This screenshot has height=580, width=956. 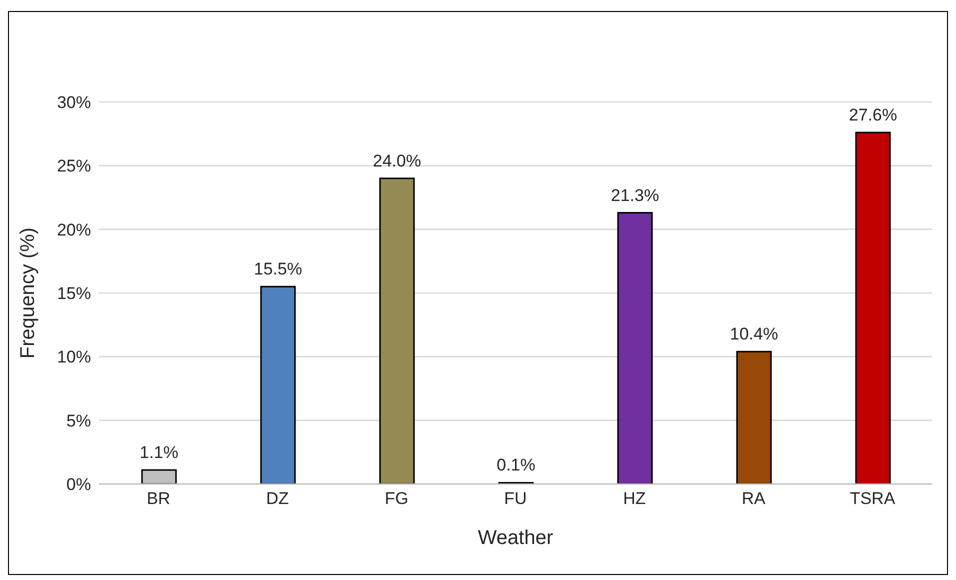 What do you see at coordinates (159, 452) in the screenshot?
I see `data-label: 1.1%` at bounding box center [159, 452].